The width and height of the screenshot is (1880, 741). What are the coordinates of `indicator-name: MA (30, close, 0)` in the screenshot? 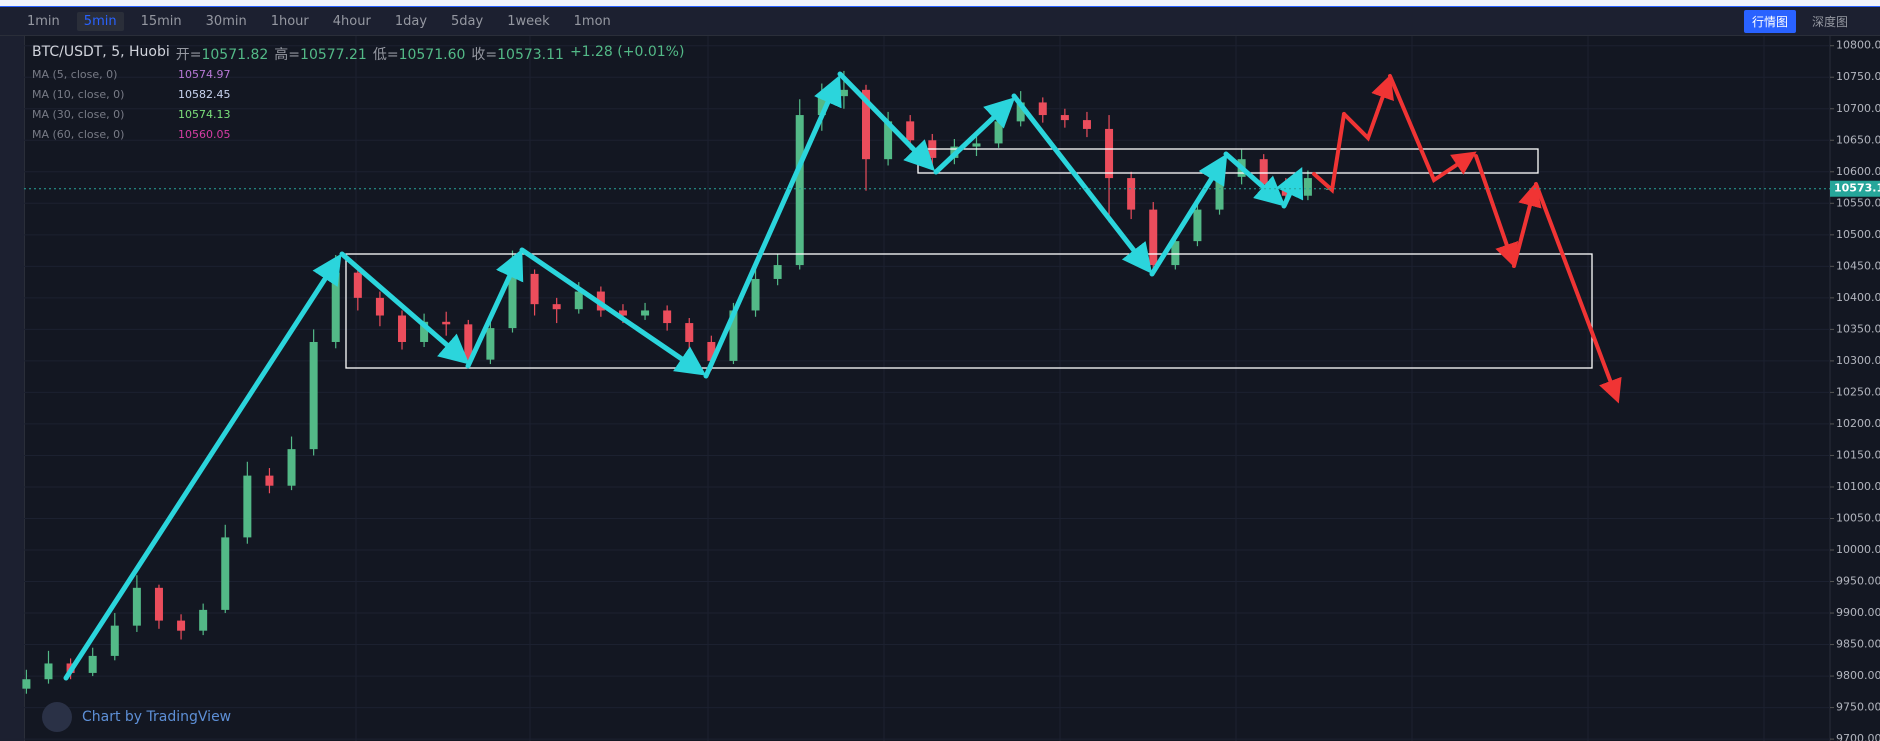 It's located at (78, 114).